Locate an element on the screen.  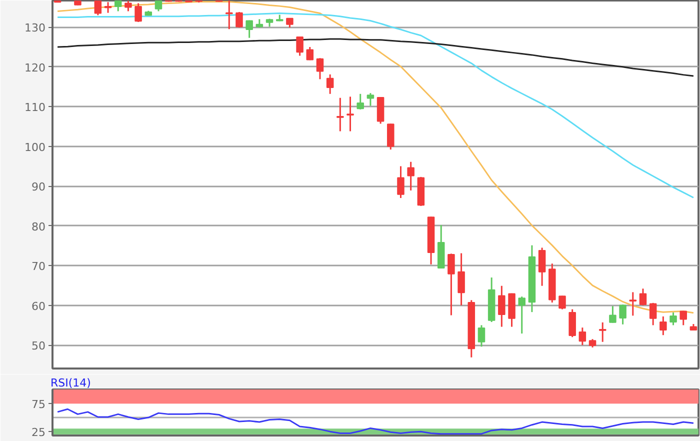
y-tick-label: 130 is located at coordinates (35, 28).